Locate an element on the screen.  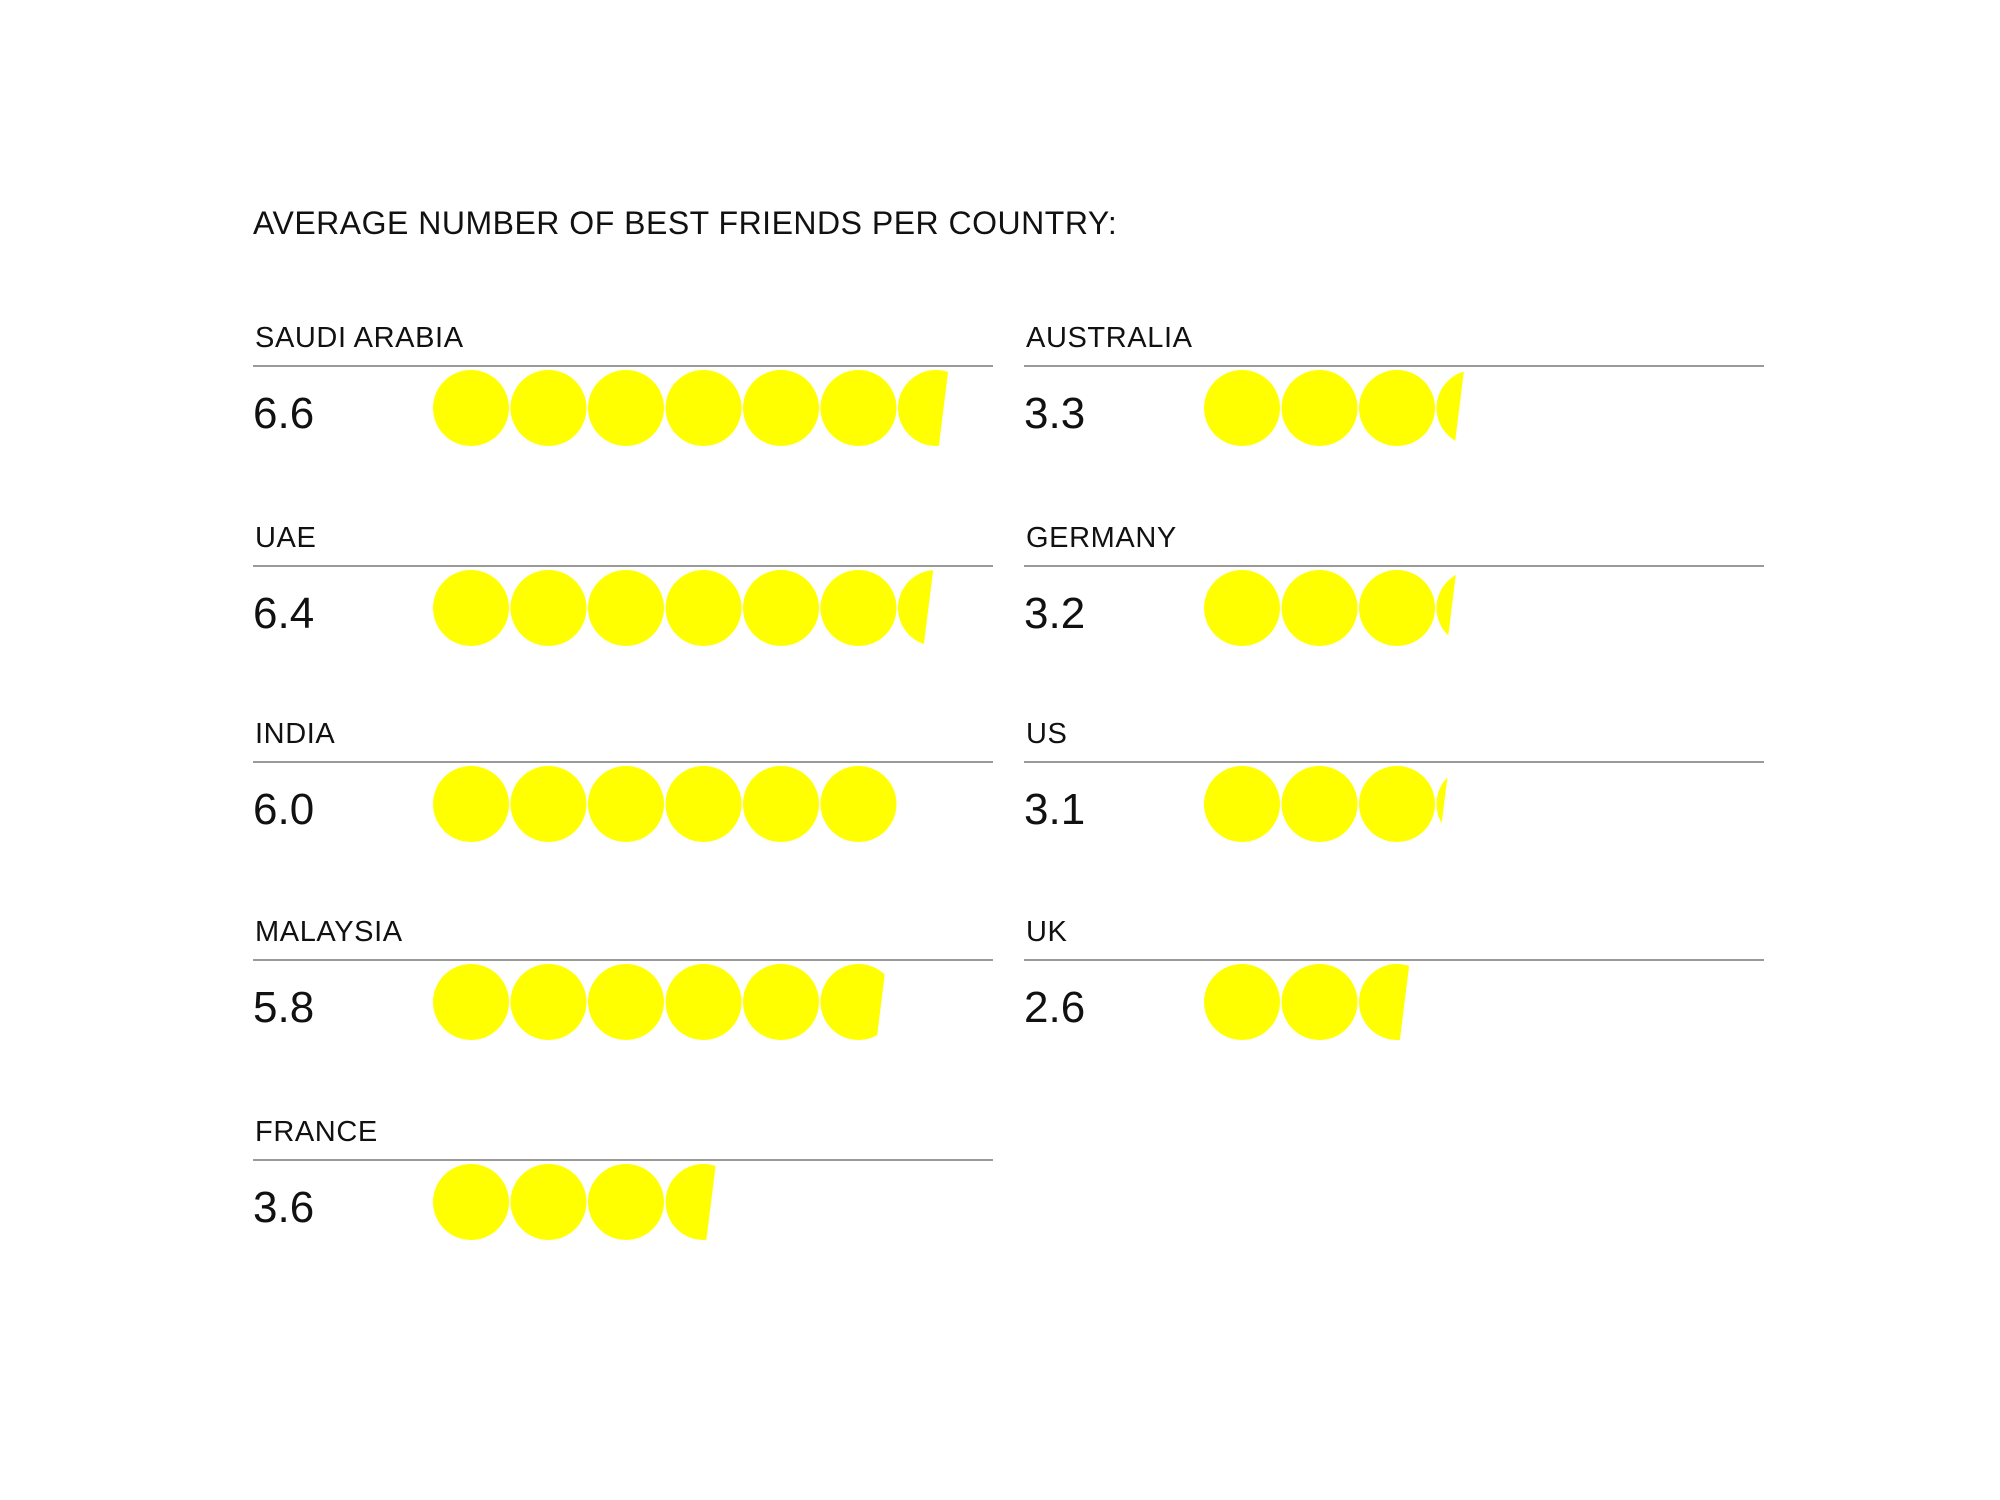
value-label: 3.2 is located at coordinates (1055, 613).